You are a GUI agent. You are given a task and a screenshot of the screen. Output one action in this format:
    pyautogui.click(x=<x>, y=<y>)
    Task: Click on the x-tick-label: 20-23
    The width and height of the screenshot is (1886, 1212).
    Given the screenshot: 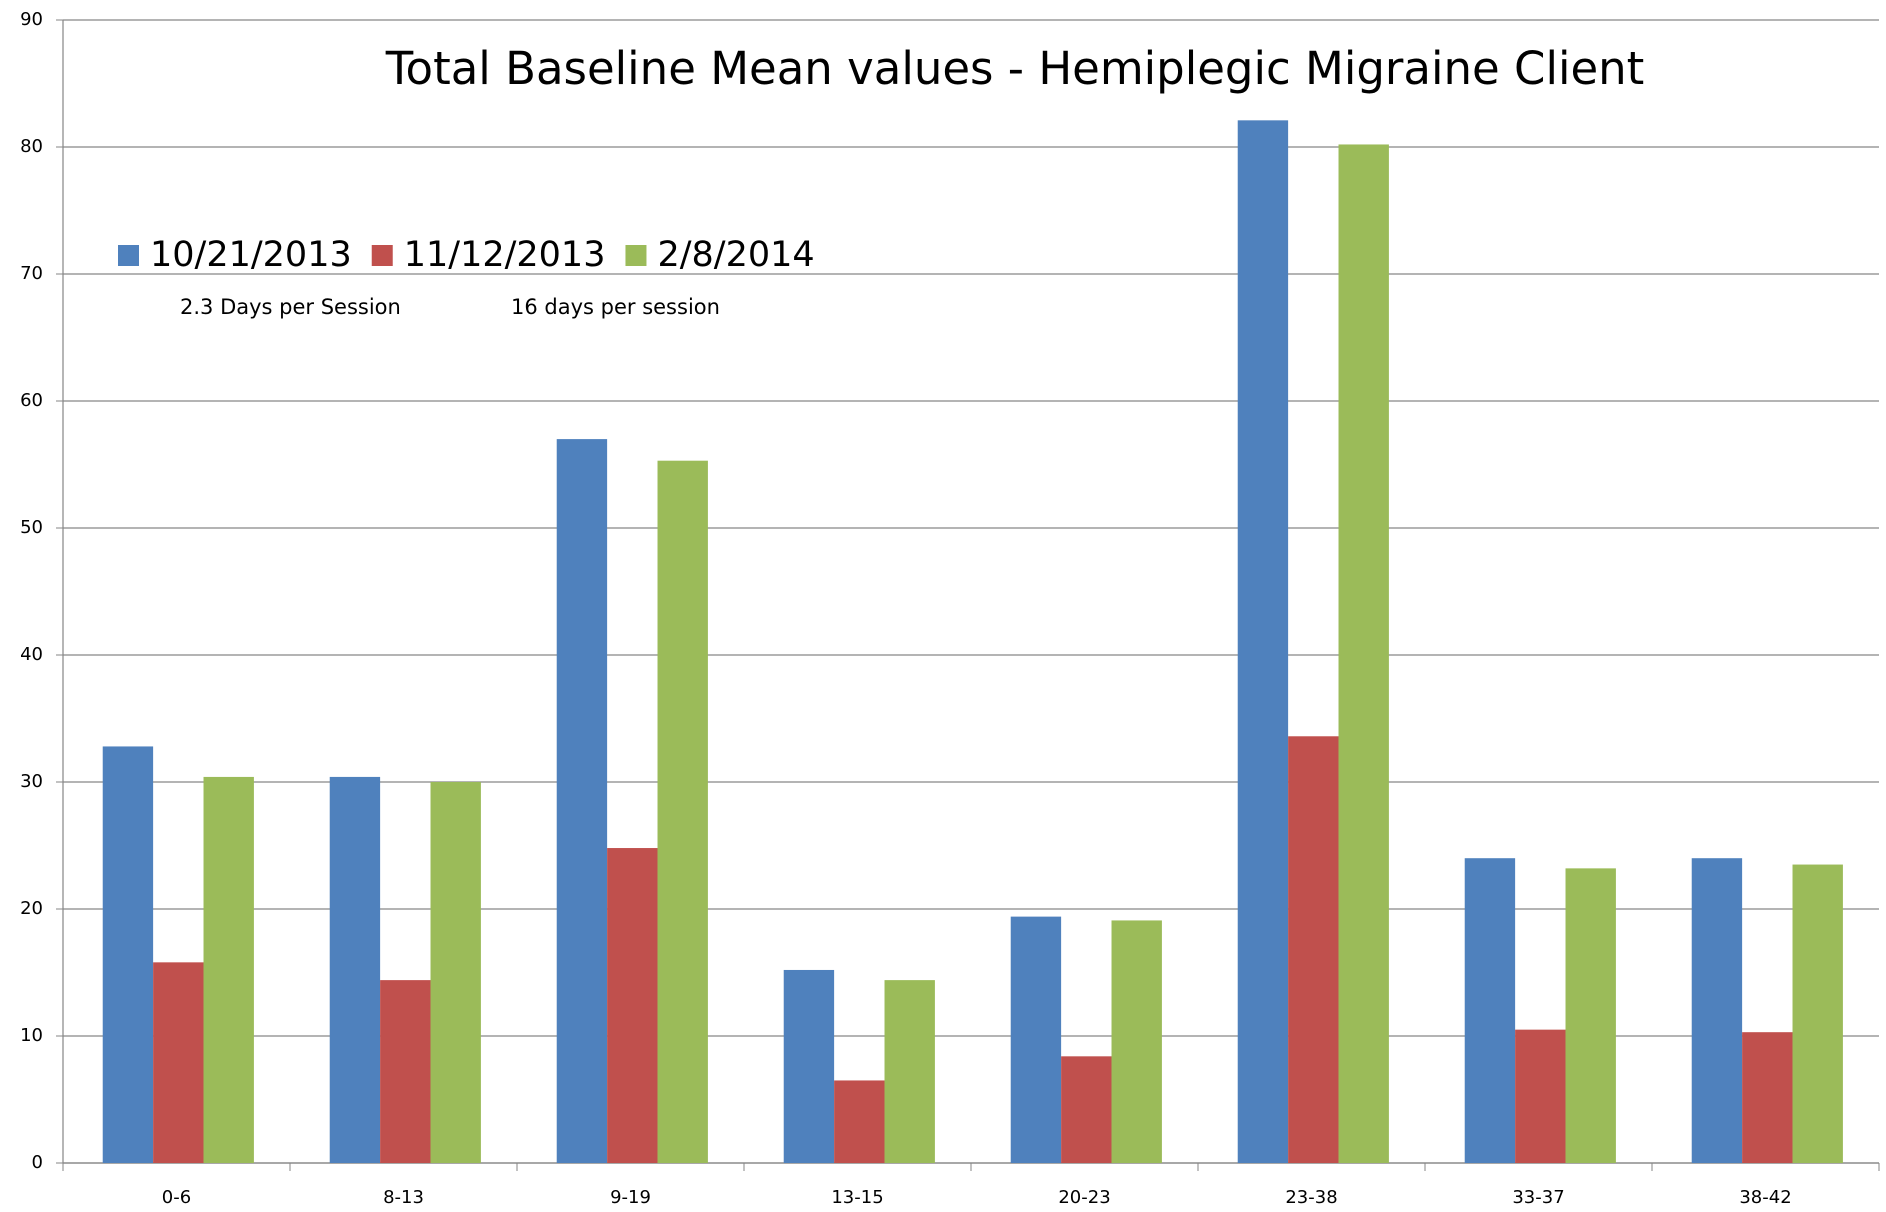 What is the action you would take?
    pyautogui.click(x=1084, y=1197)
    